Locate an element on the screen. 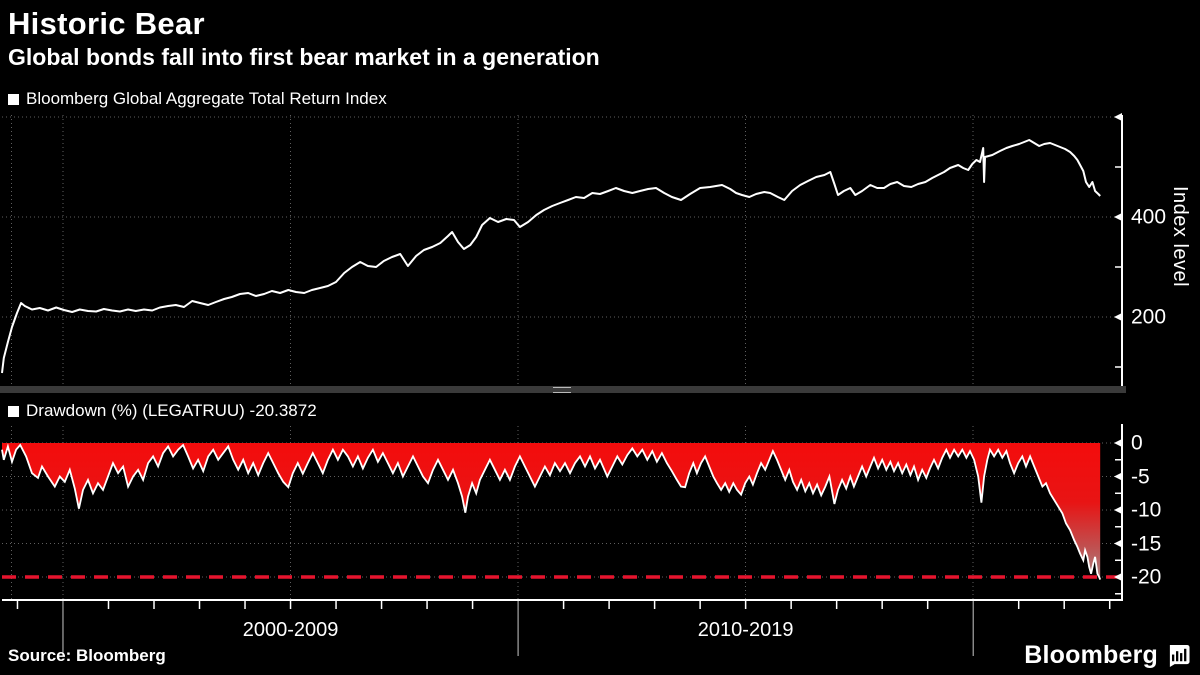 The image size is (1200, 675). y-tick-label-index: 400 is located at coordinates (1149, 217).